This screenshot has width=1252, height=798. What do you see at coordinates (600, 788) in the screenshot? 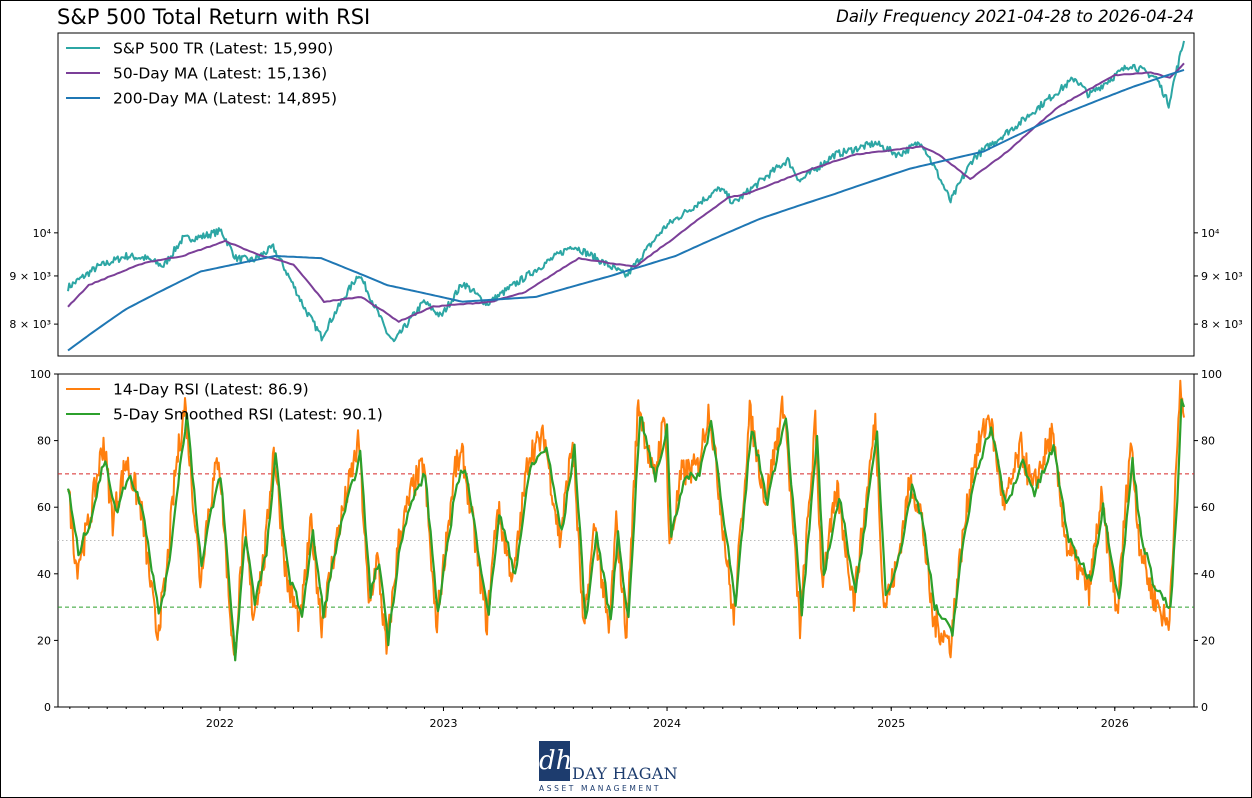
I see `logo-tagline: ASSET MANAGEMENT` at bounding box center [600, 788].